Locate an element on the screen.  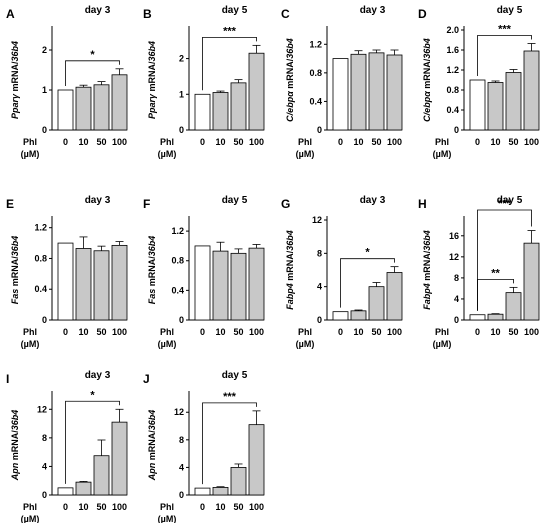
y-tick-label: 1.6 is located at coordinates (452, 50).